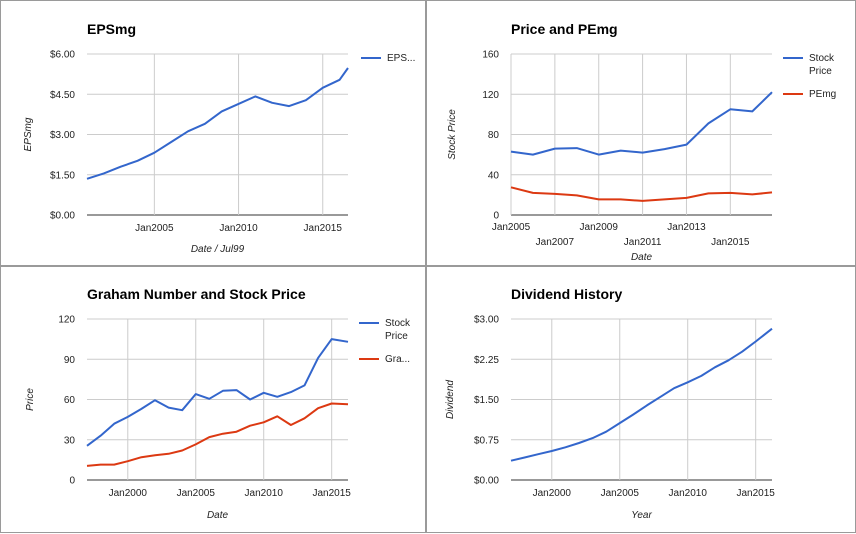 Image resolution: width=856 pixels, height=534 pixels. What do you see at coordinates (111, 29) in the screenshot?
I see `chart-title: EPSmg` at bounding box center [111, 29].